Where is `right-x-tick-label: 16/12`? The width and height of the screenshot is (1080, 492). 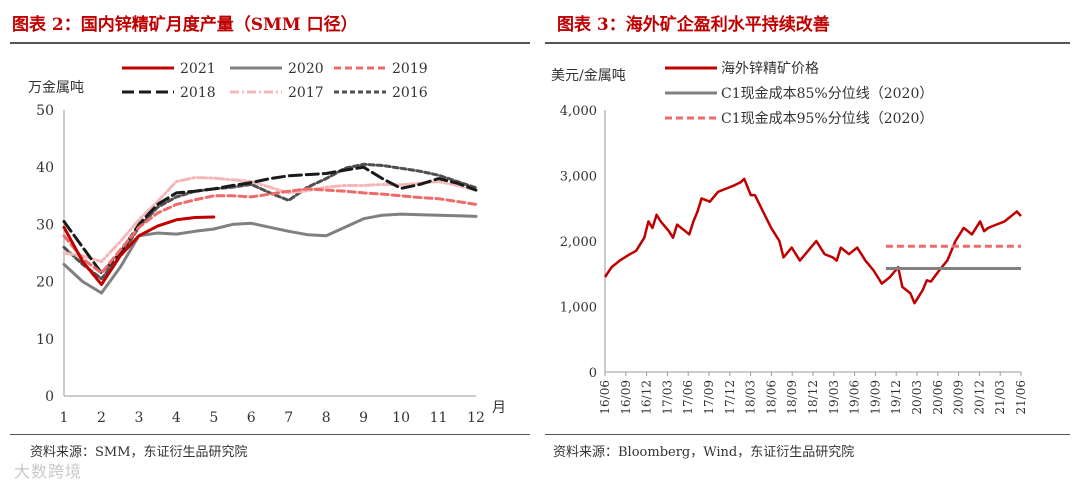 right-x-tick-label: 16/12 is located at coordinates (647, 397).